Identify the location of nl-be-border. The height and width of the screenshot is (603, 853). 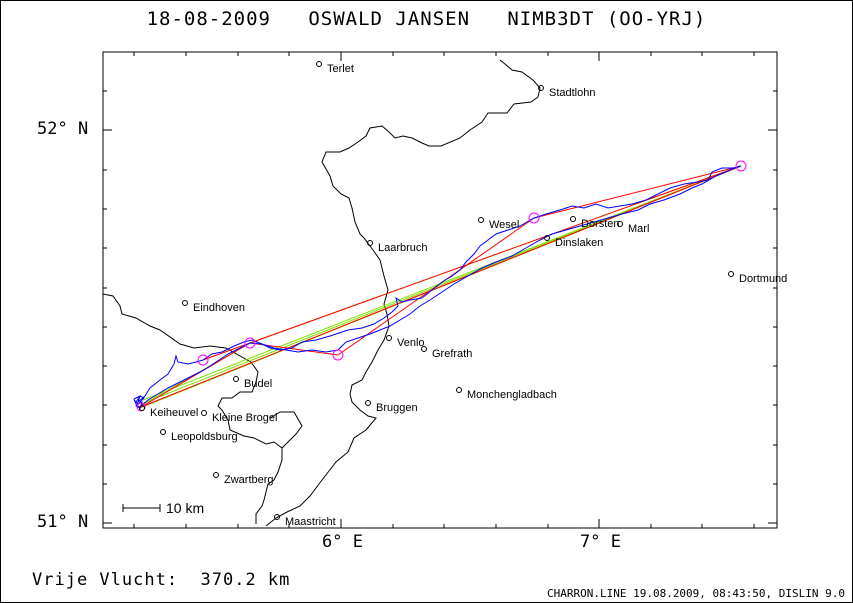
(192, 408).